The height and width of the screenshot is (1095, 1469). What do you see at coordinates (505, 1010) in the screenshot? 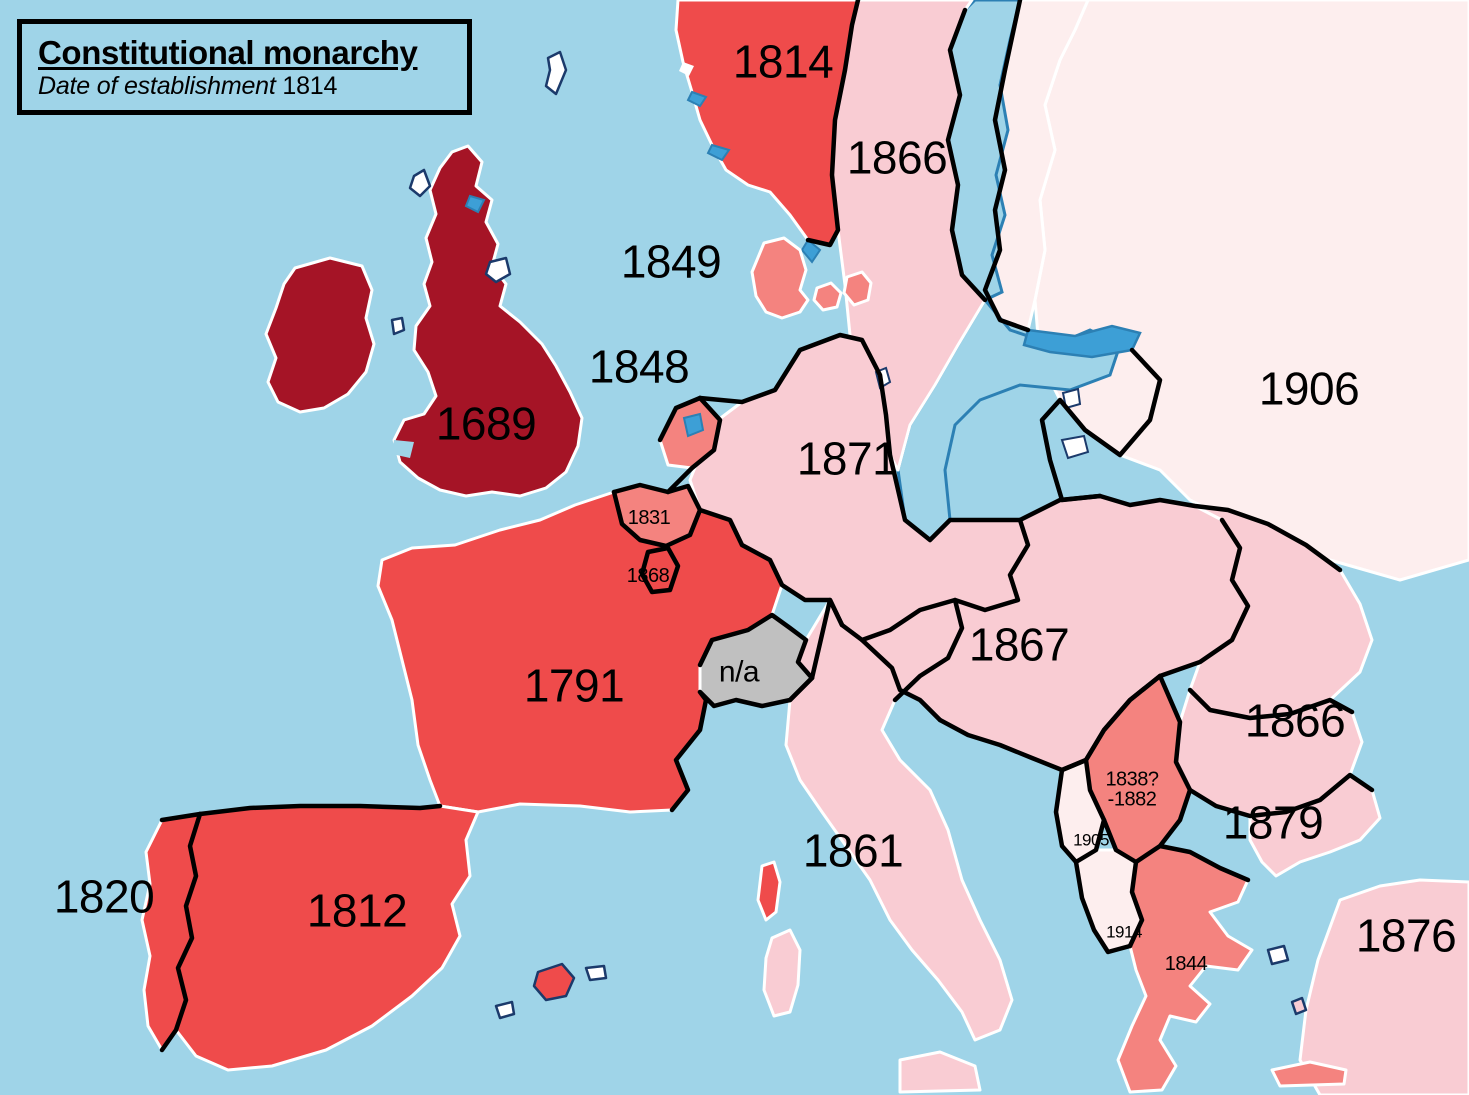
I see `islet-ibiza` at bounding box center [505, 1010].